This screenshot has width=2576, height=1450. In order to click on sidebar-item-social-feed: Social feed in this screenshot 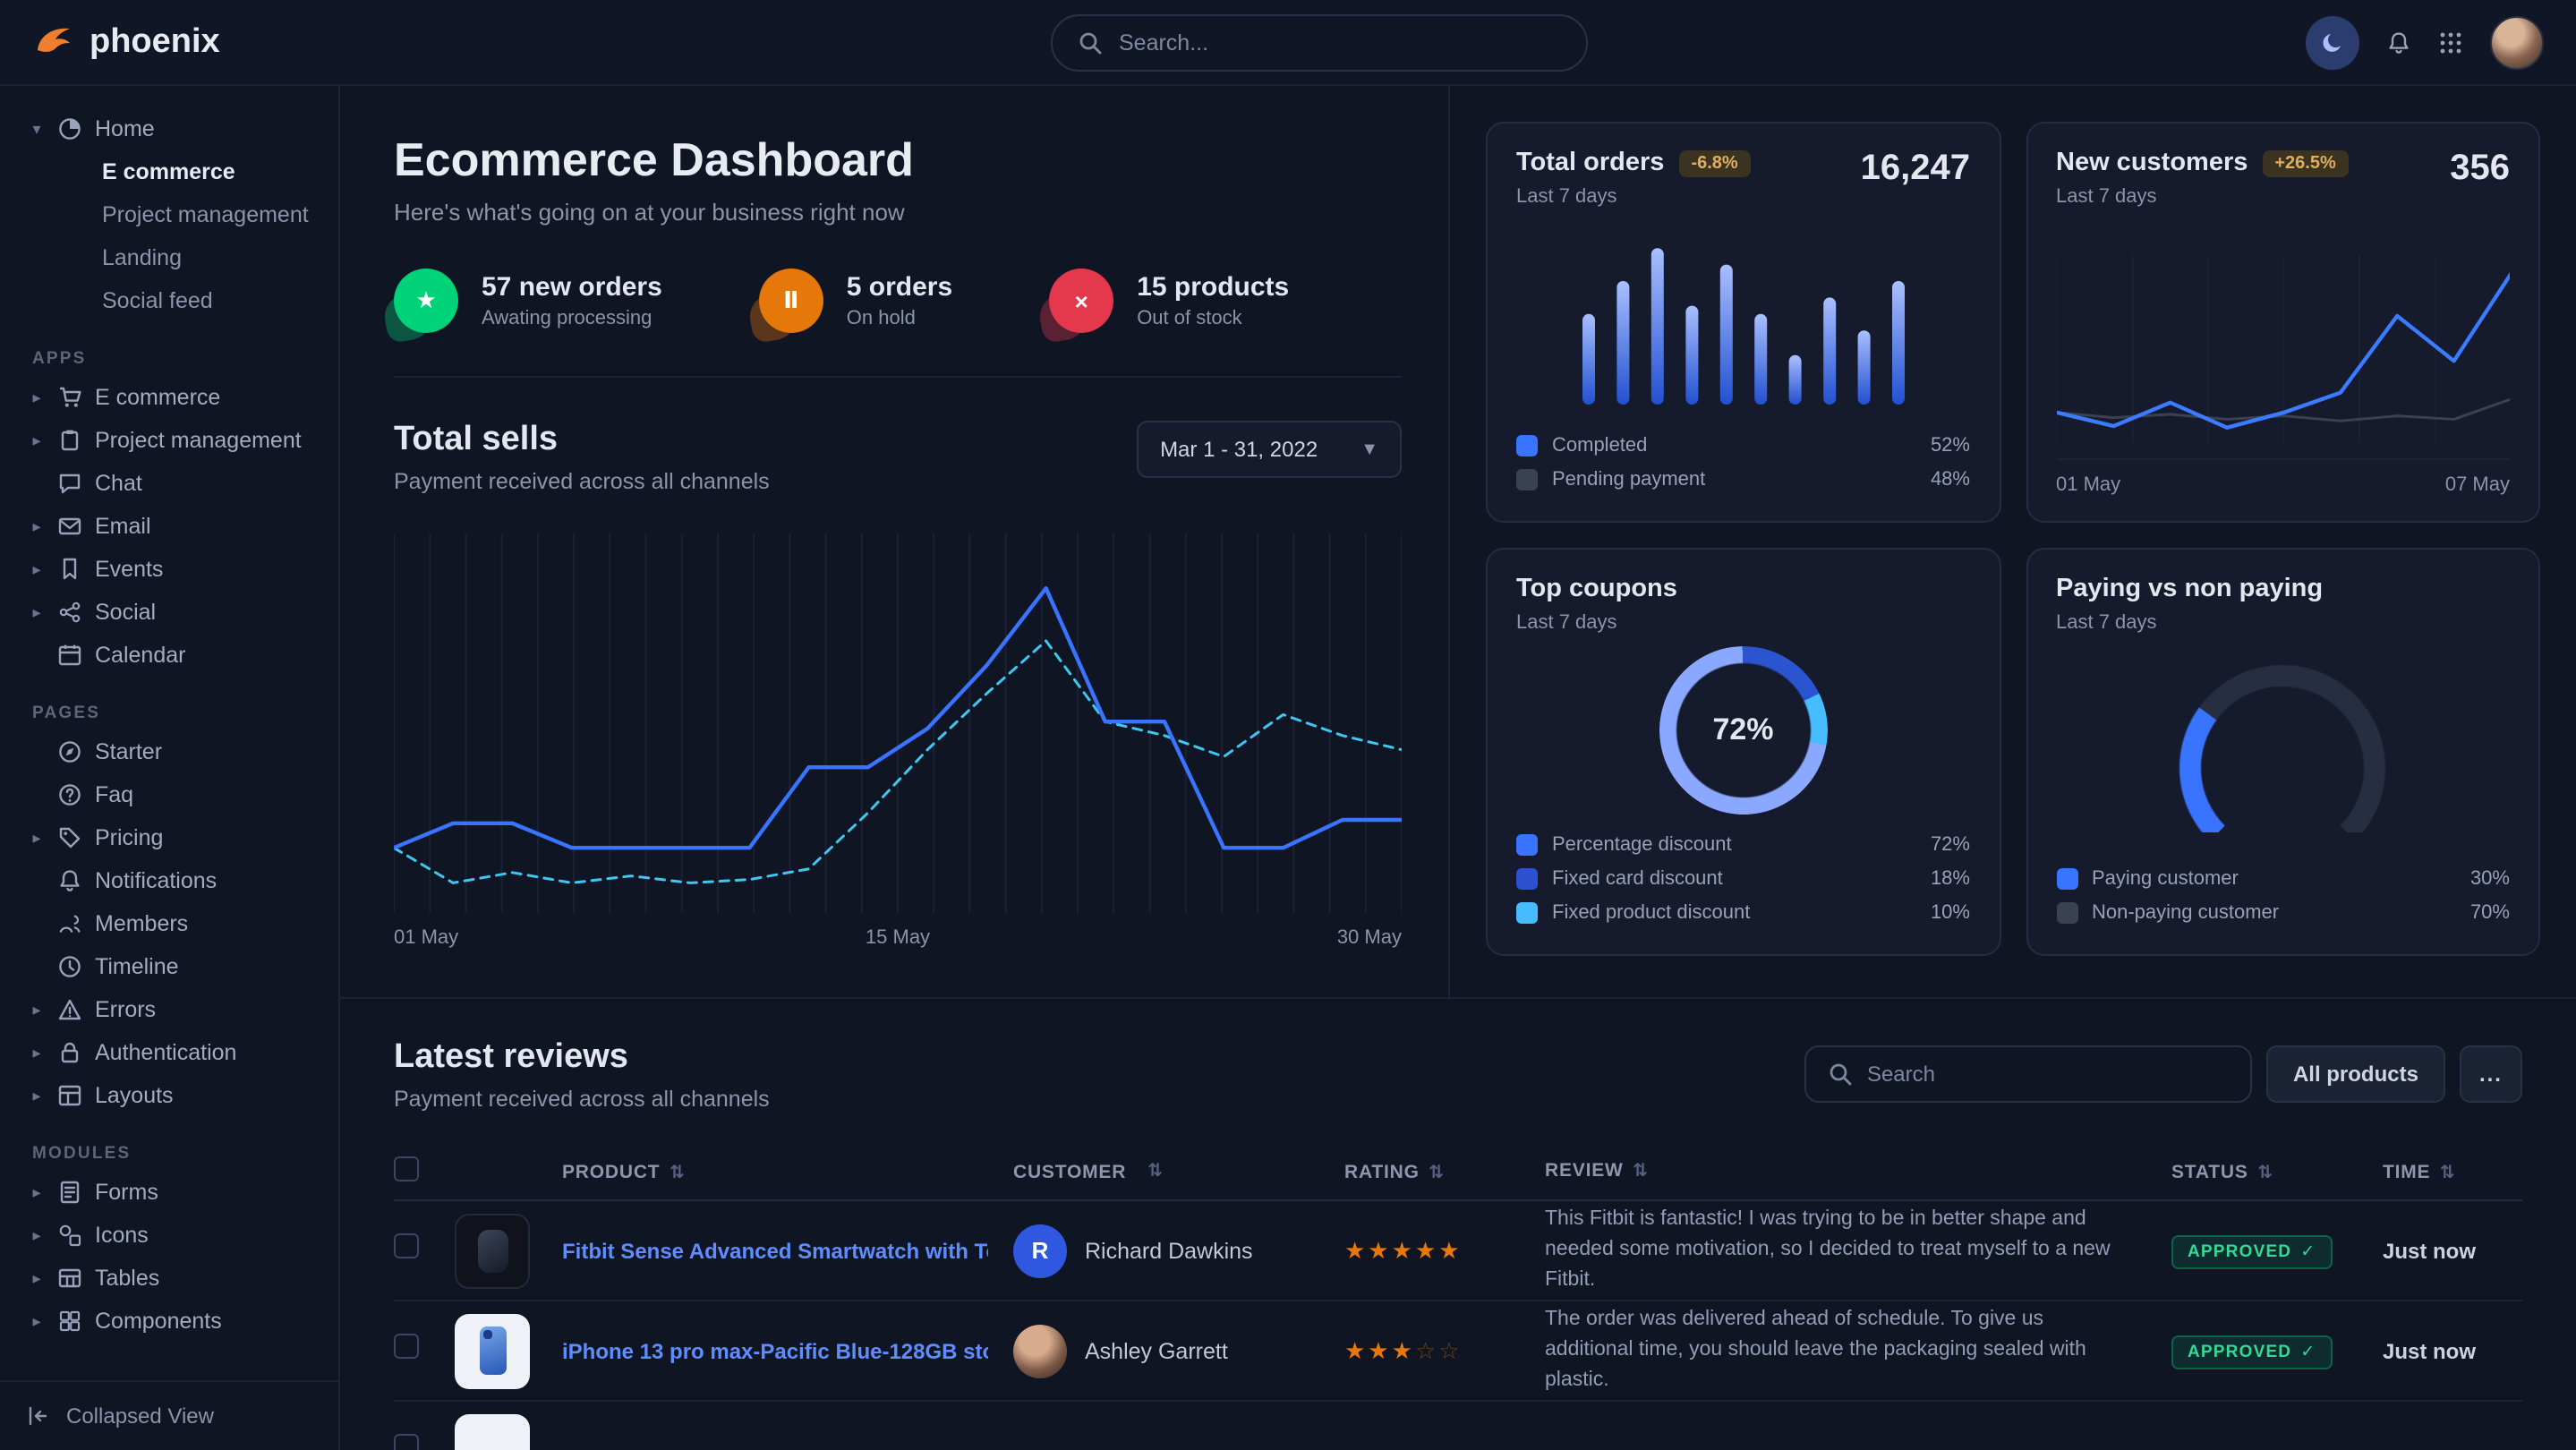, I will do `click(157, 300)`.